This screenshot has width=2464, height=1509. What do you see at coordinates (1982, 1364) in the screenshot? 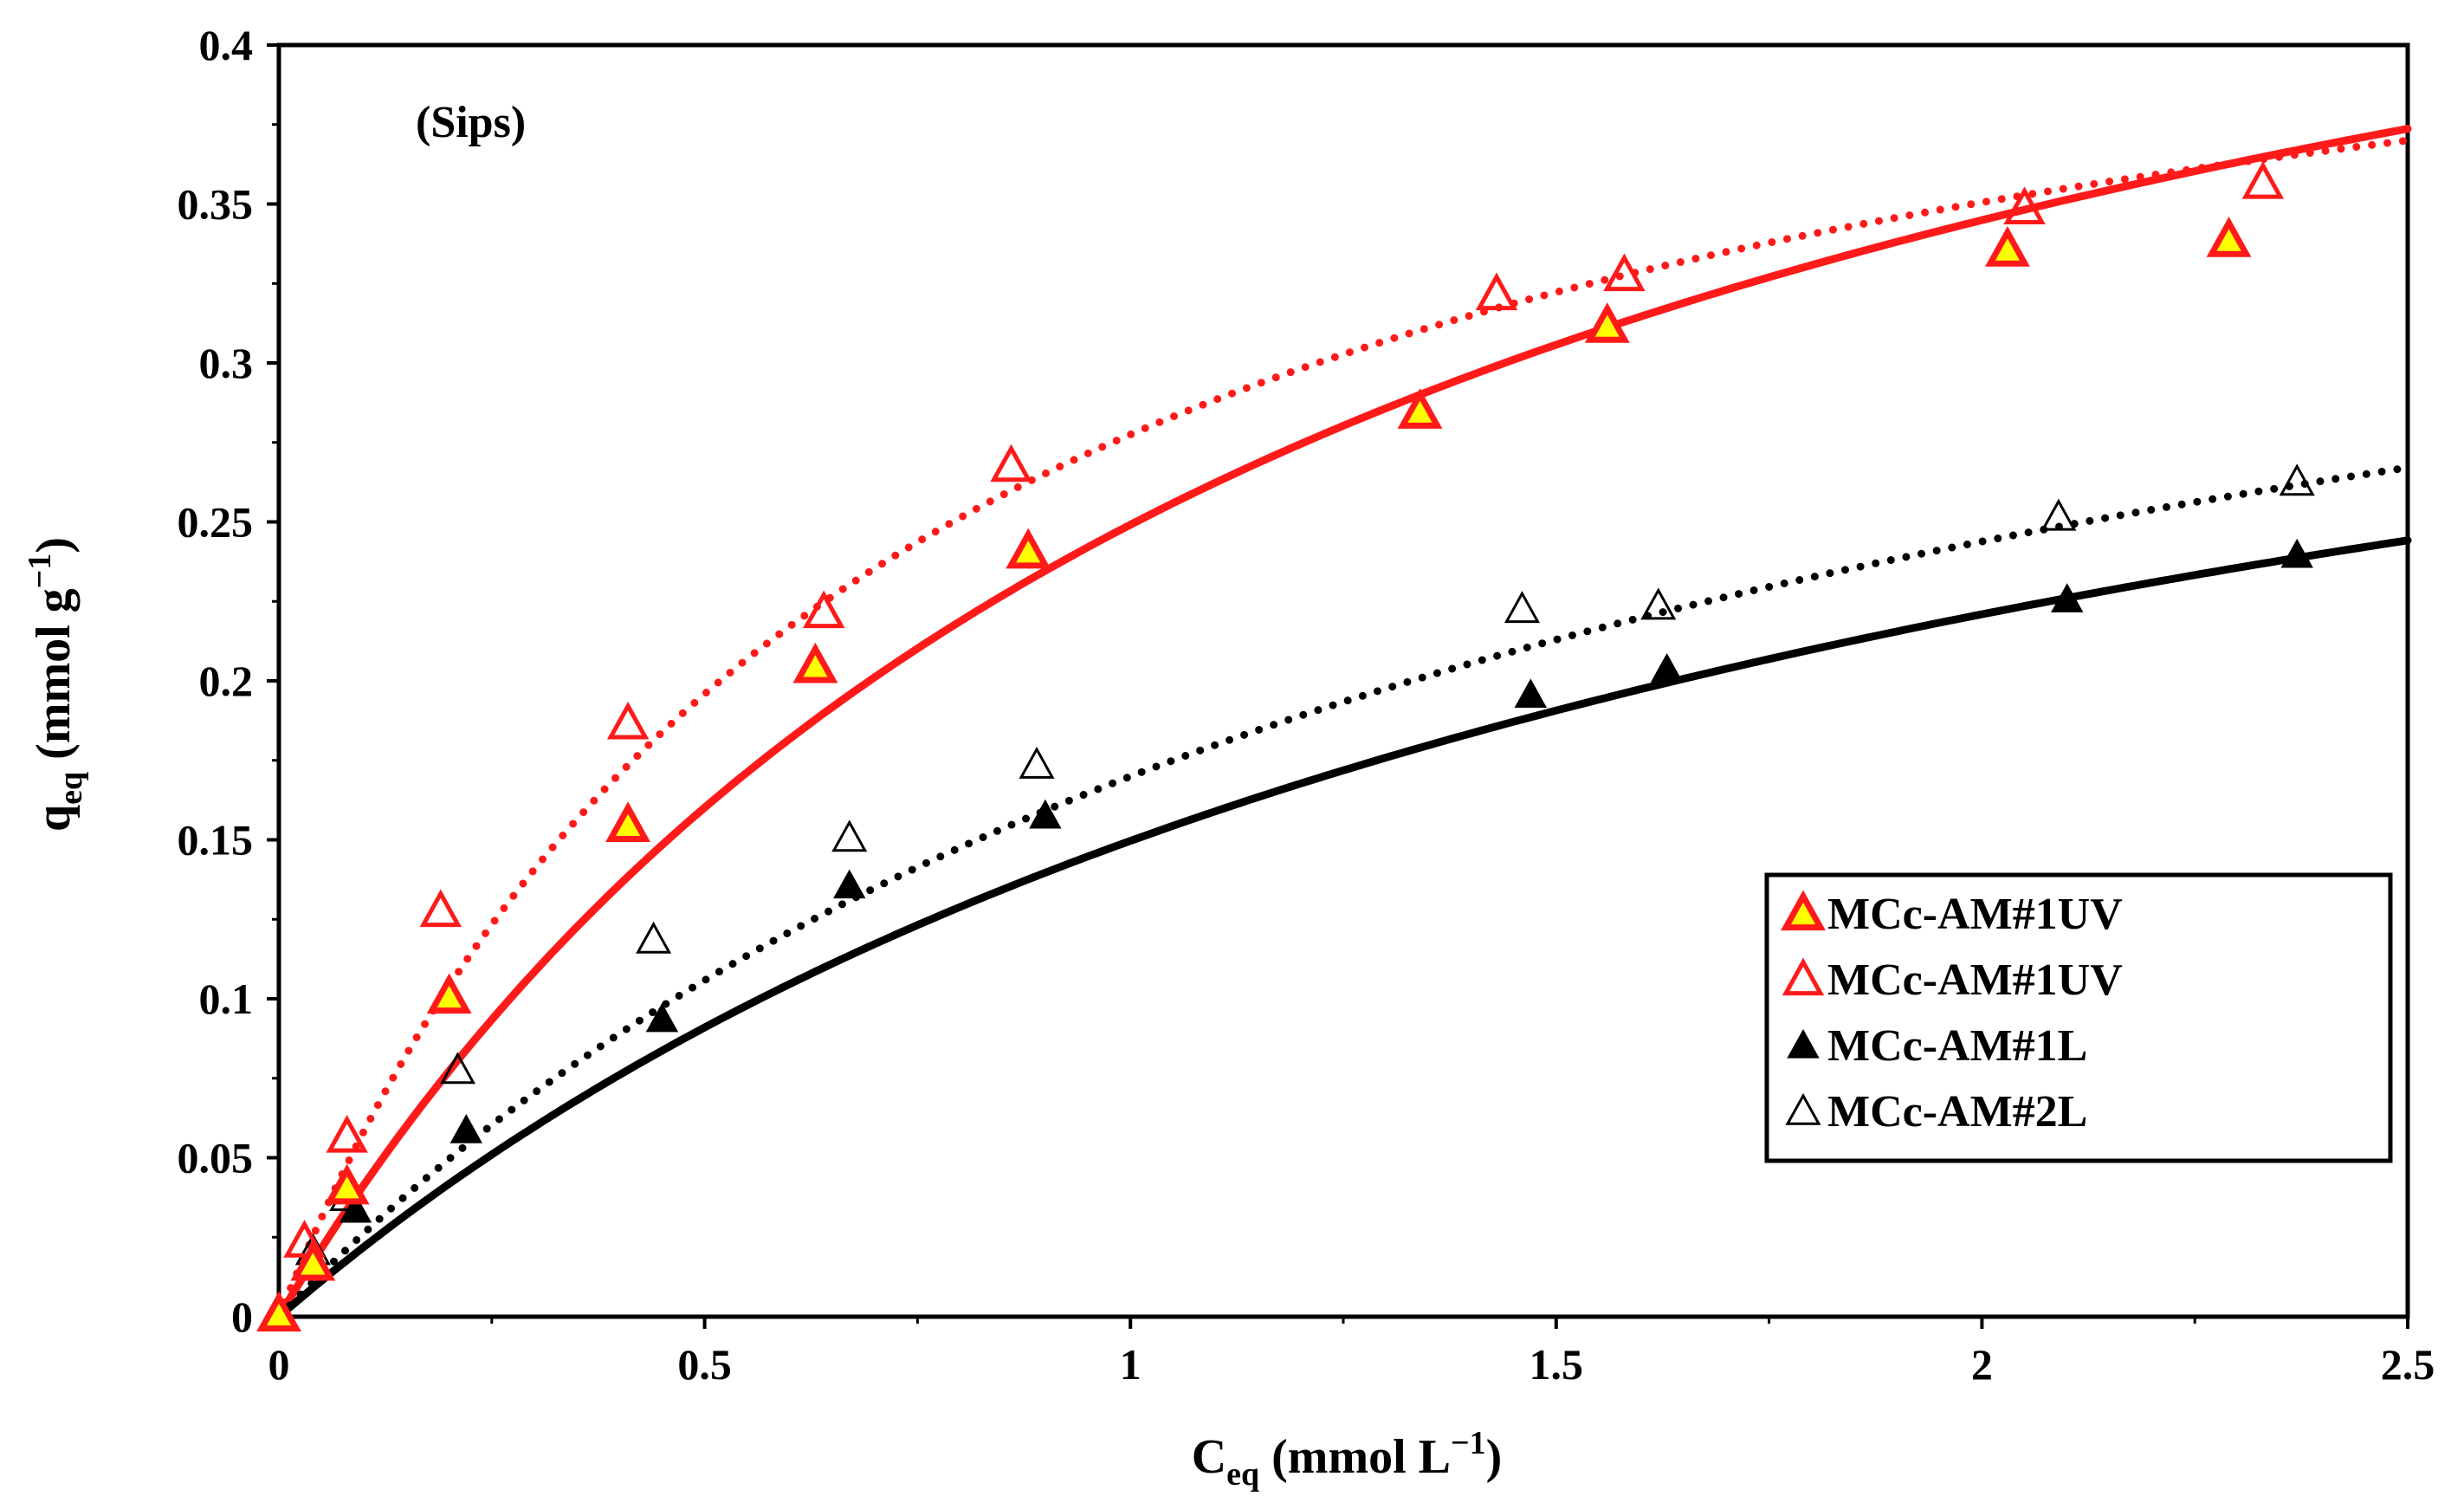
I see `x-tick-label: 2` at bounding box center [1982, 1364].